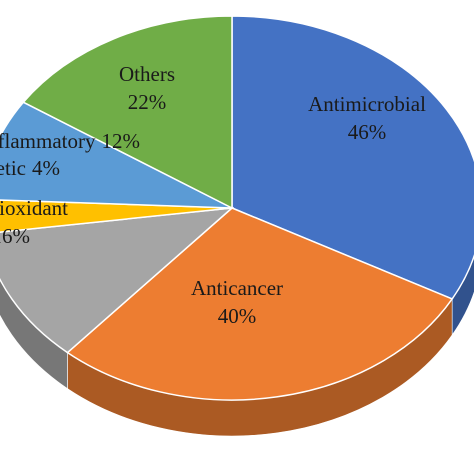 The width and height of the screenshot is (474, 474). Describe the element at coordinates (237, 316) in the screenshot. I see `value-label: 40%` at that location.